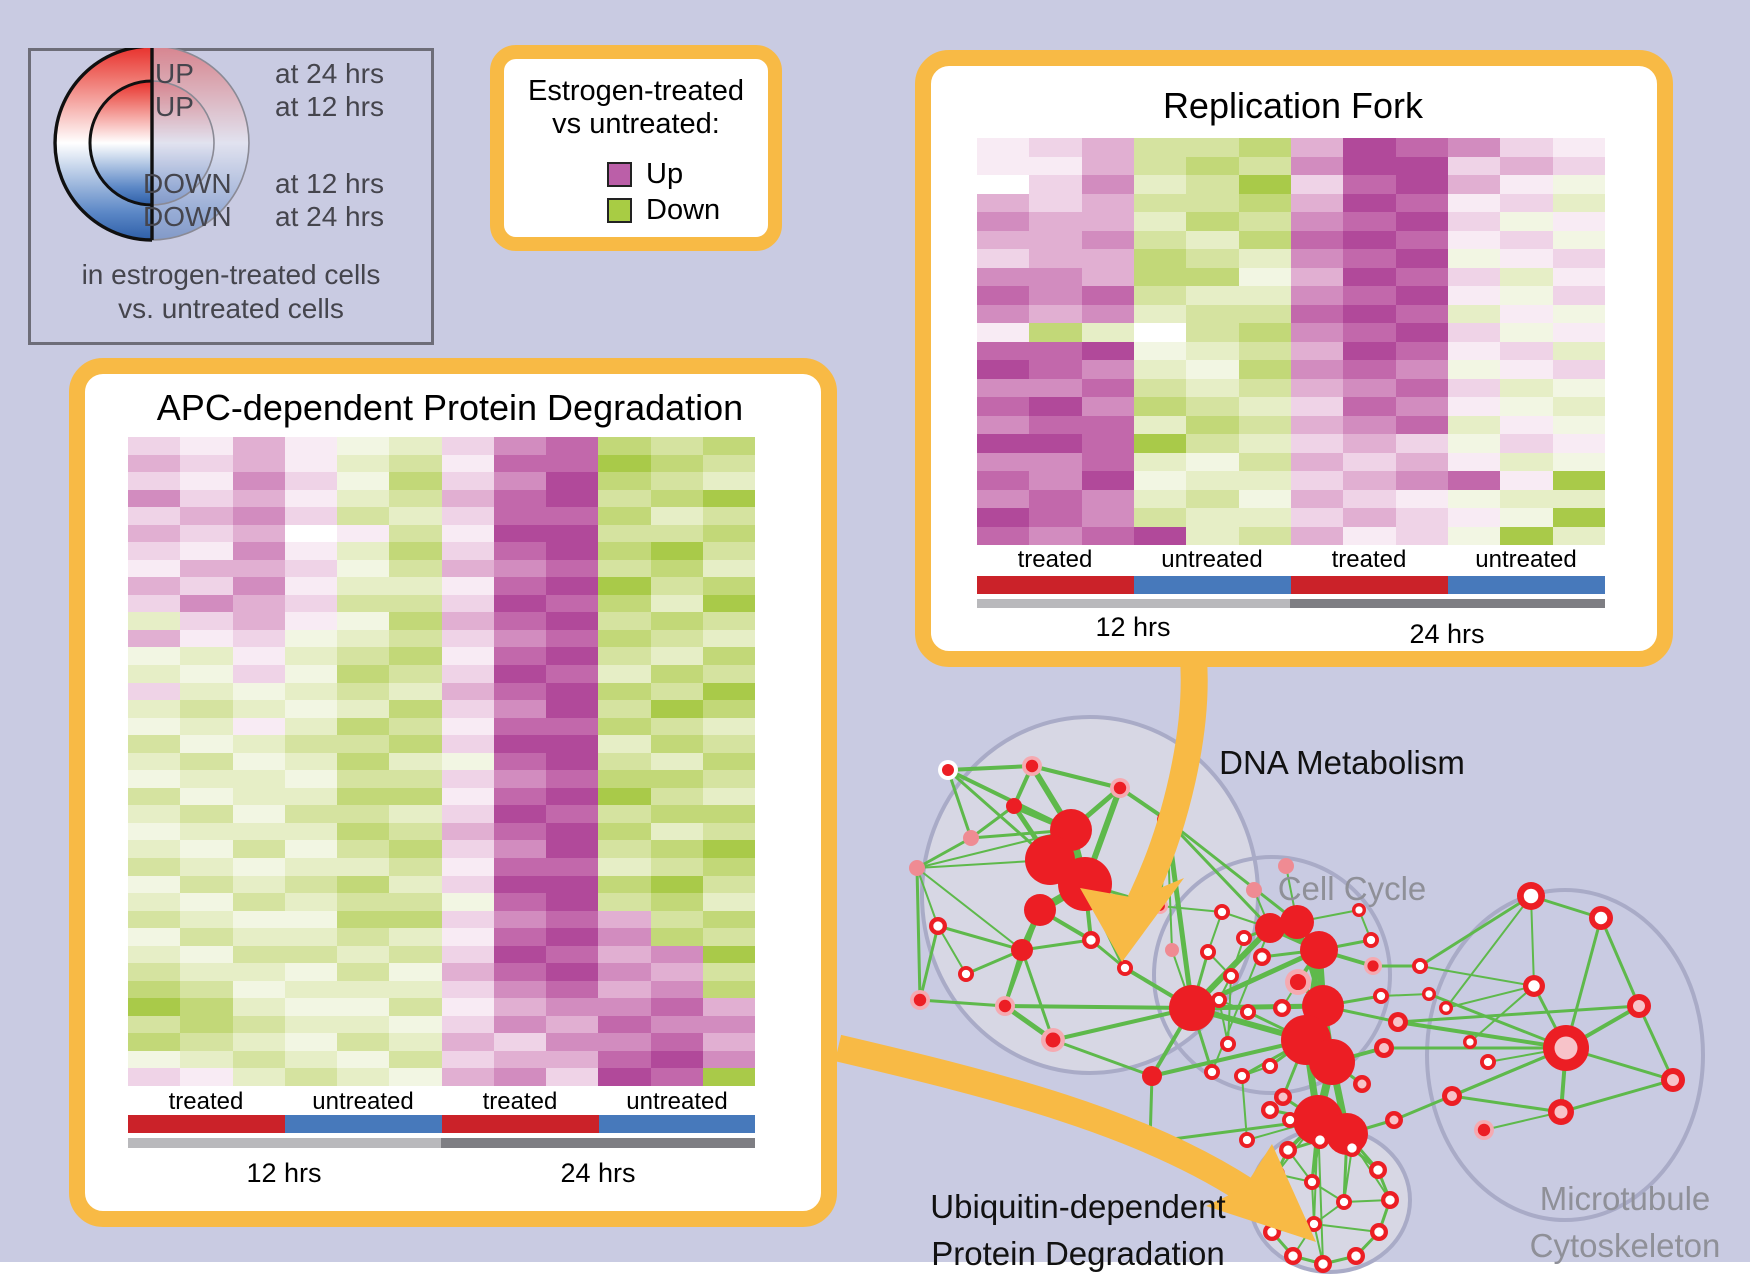 This screenshot has width=1750, height=1279. I want to click on ring-label-up12: UP, so click(174, 106).